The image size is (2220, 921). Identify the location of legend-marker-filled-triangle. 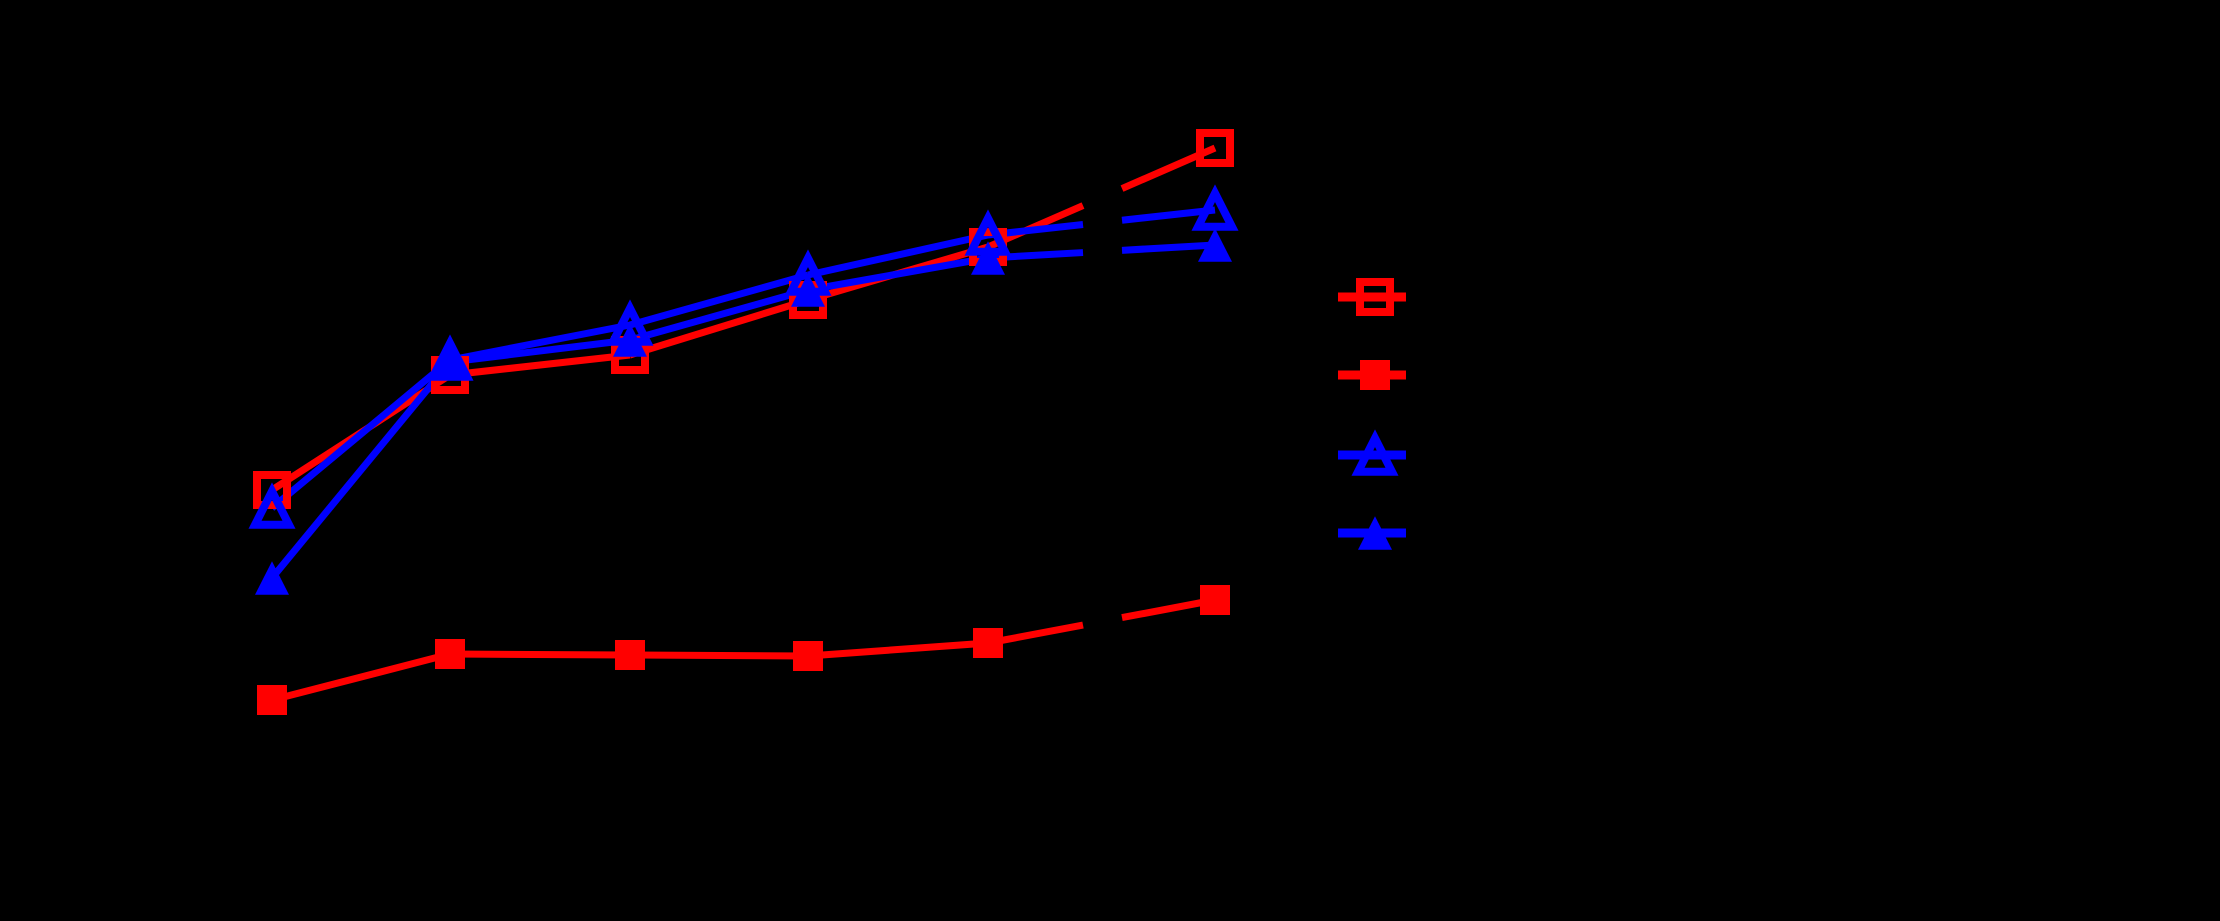
(1375, 533).